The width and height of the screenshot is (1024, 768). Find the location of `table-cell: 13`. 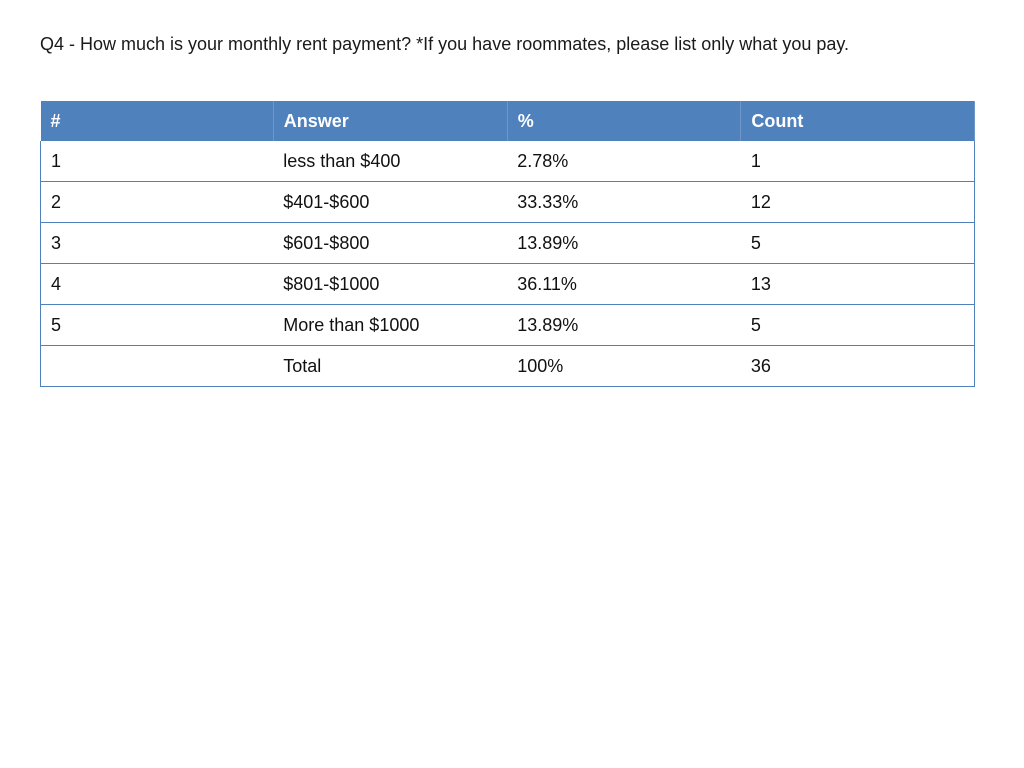

table-cell: 13 is located at coordinates (857, 284).